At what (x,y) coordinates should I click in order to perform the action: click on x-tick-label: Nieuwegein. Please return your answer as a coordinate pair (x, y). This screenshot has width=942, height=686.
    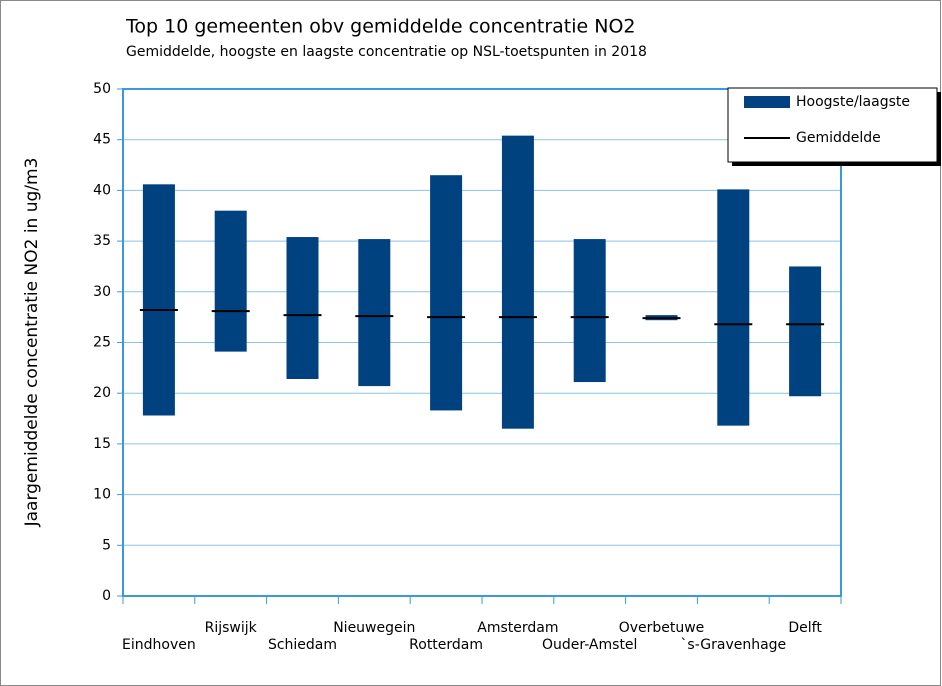
    Looking at the image, I should click on (374, 628).